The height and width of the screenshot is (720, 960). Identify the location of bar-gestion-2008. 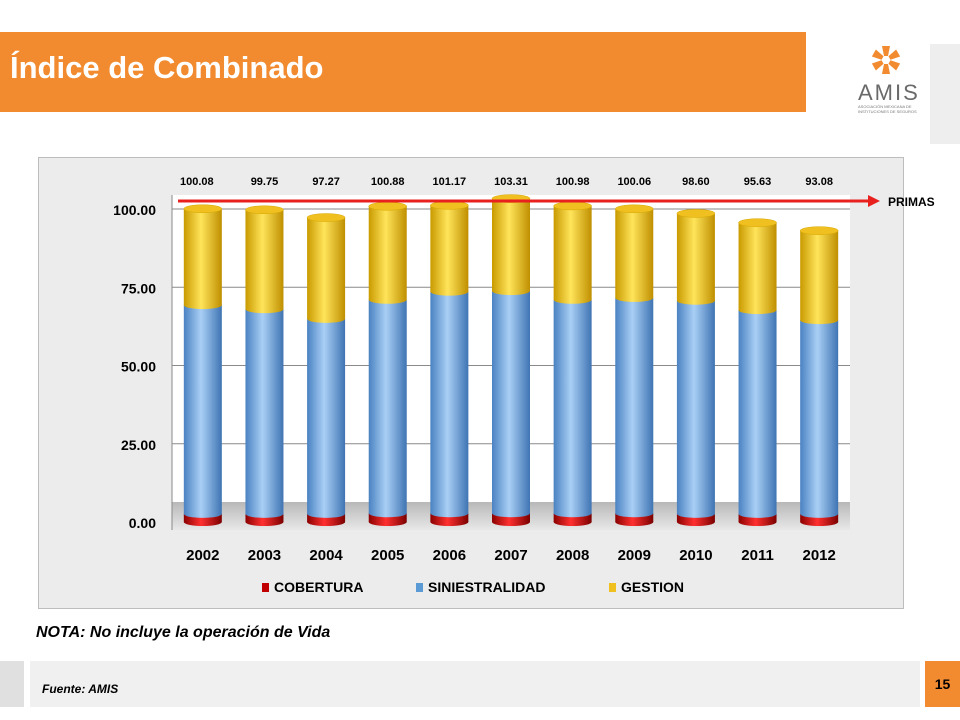
(572, 252).